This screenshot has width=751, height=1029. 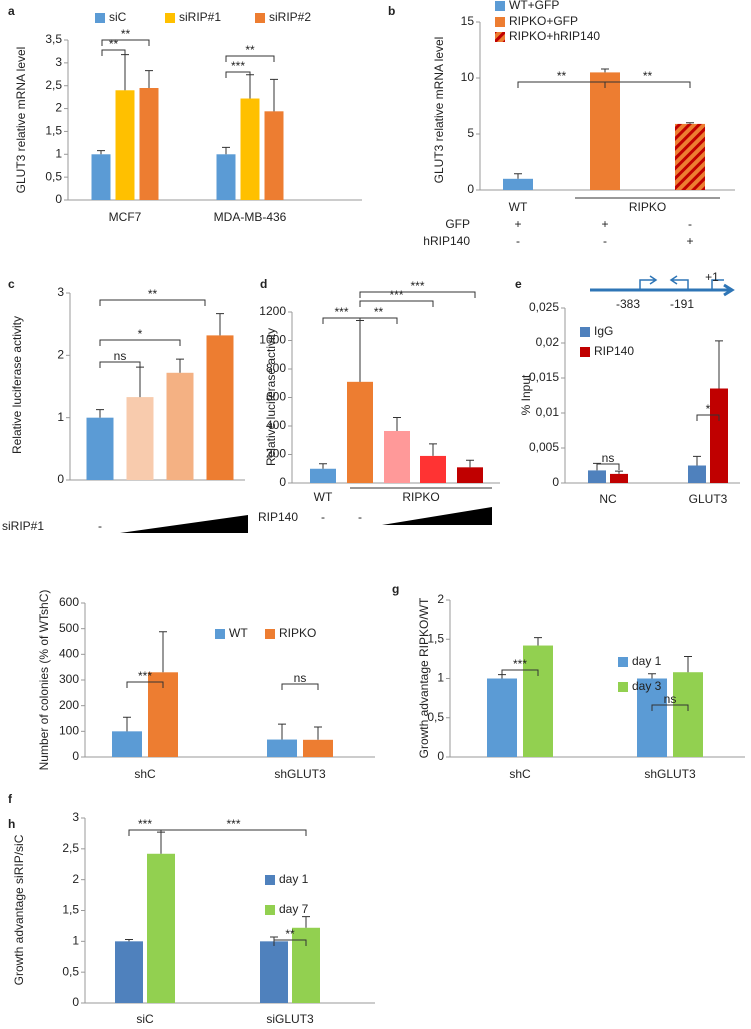 What do you see at coordinates (19, 909) in the screenshot?
I see `y-axis-label: Growth advantage siRIP/siC` at bounding box center [19, 909].